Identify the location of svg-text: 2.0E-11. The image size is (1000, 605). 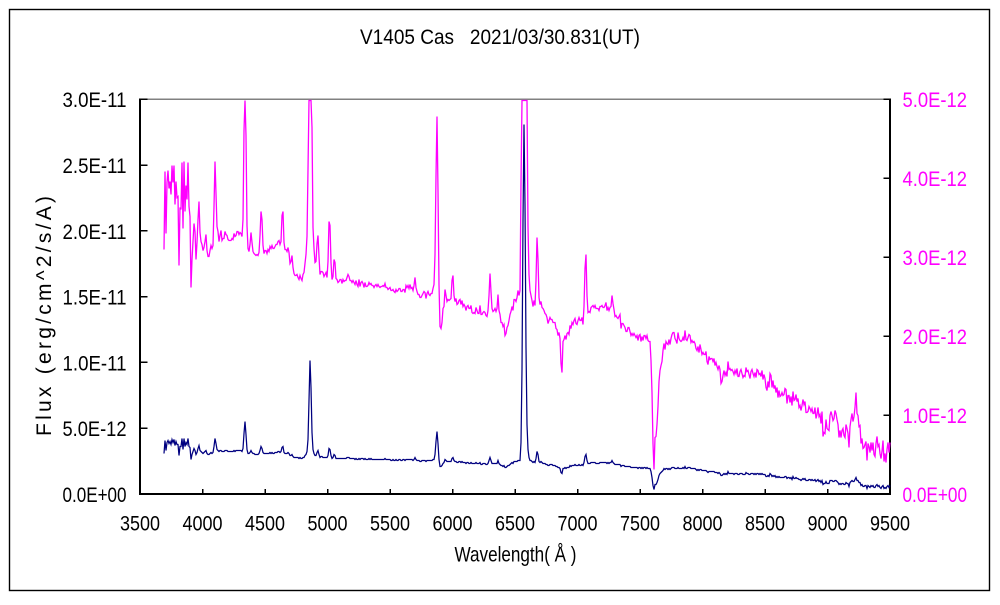
(95, 232).